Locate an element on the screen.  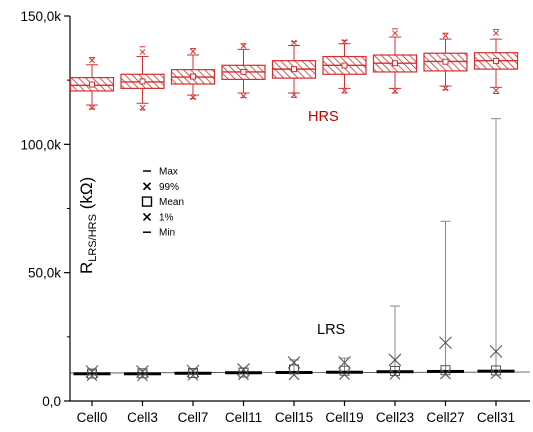
legend-entry-1pct: 1% is located at coordinates (158, 217).